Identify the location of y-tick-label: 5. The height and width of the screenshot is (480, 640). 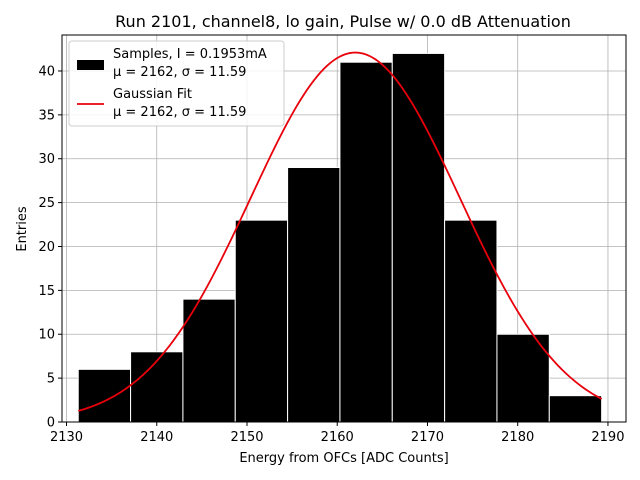
(51, 379).